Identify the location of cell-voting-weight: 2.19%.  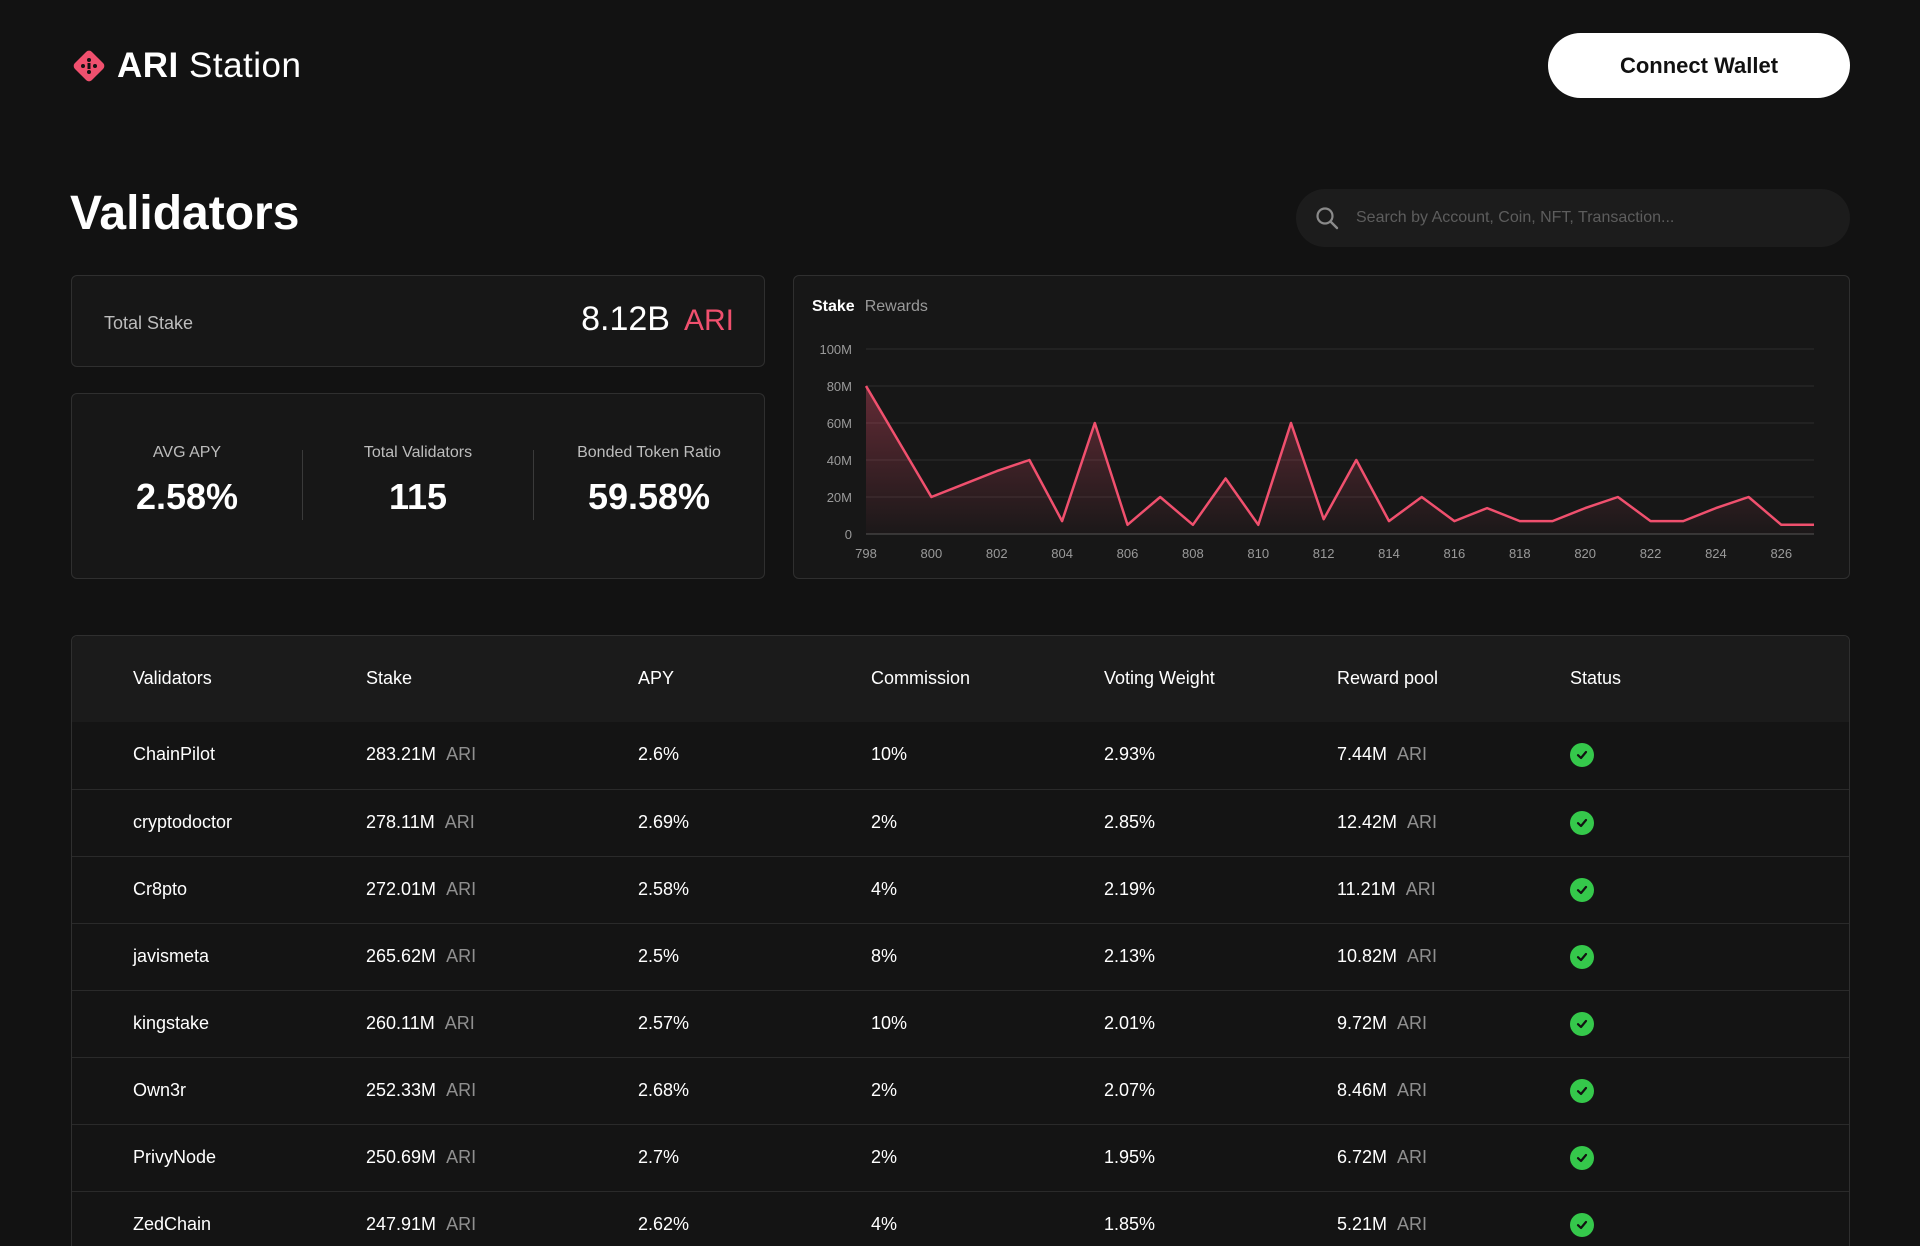
(1129, 889).